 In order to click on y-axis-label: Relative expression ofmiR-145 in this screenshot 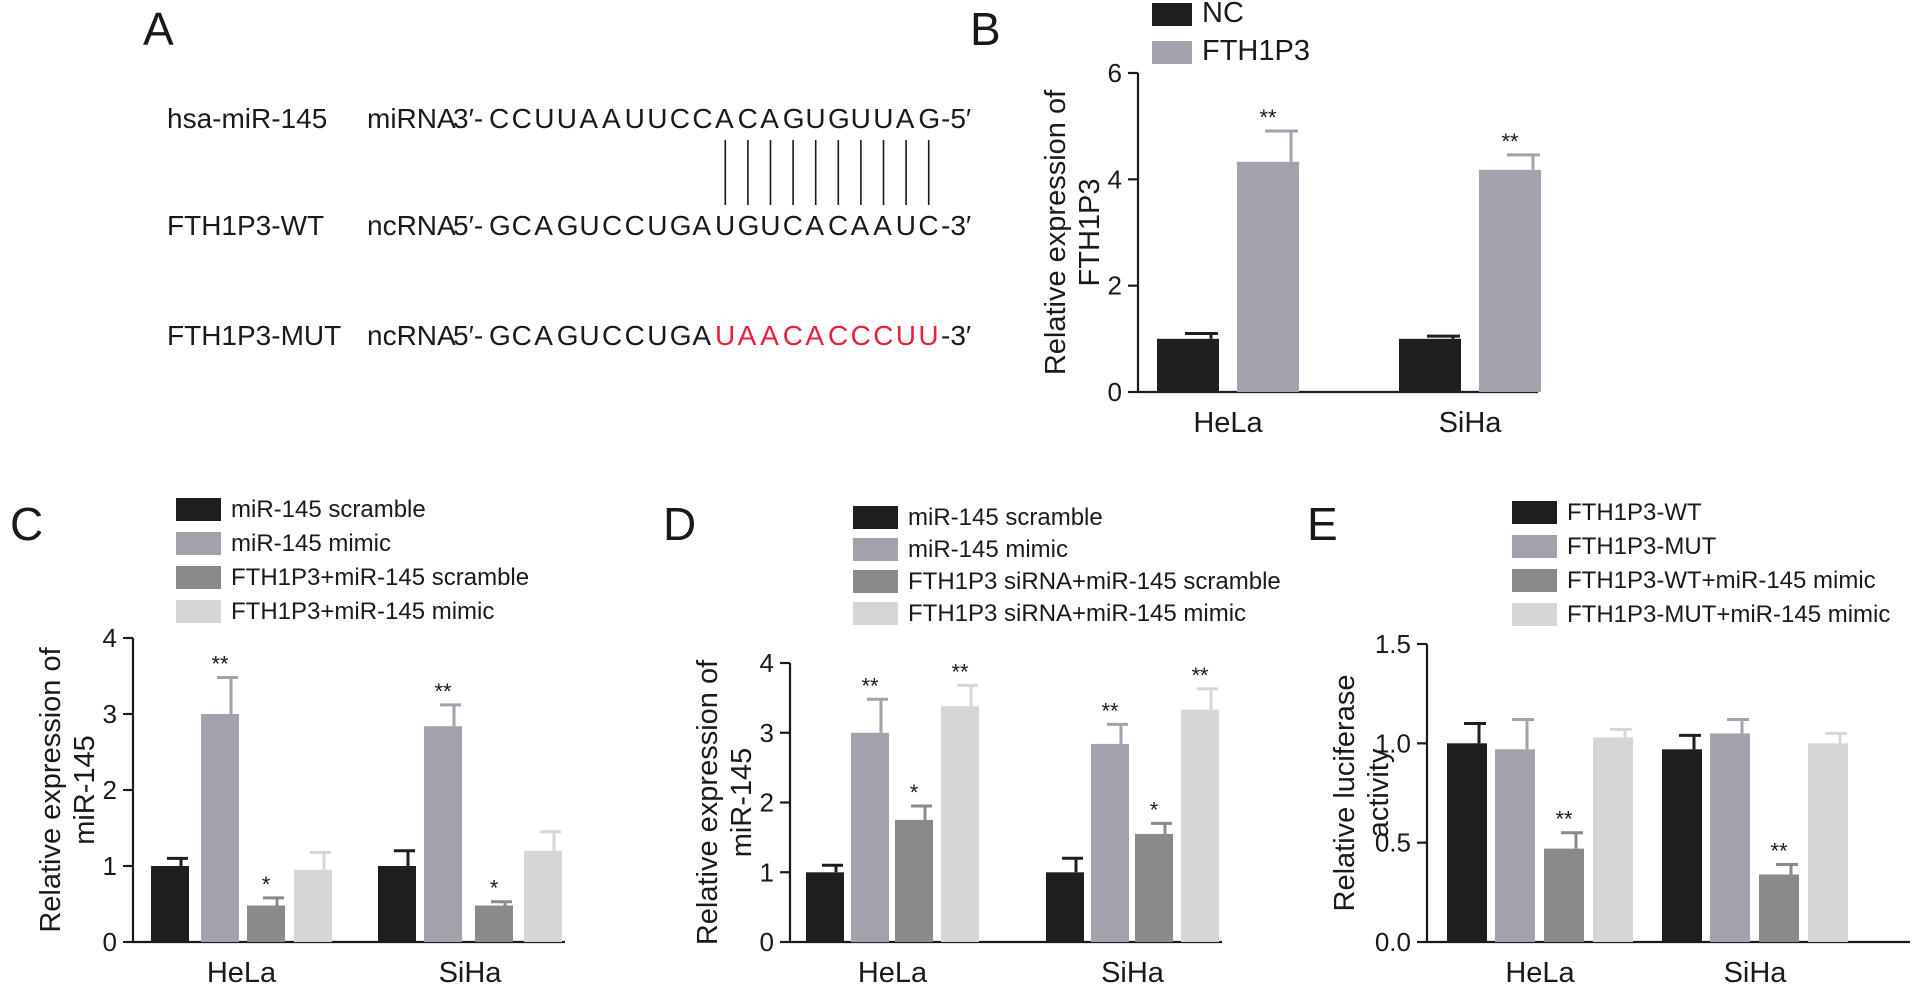, I will do `click(725, 802)`.